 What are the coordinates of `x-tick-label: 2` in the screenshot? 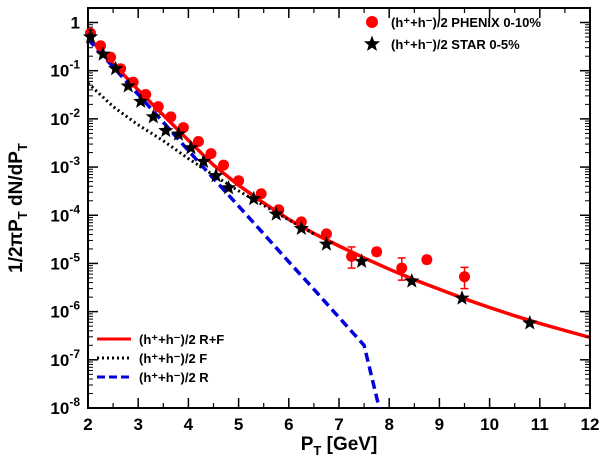 It's located at (87, 424).